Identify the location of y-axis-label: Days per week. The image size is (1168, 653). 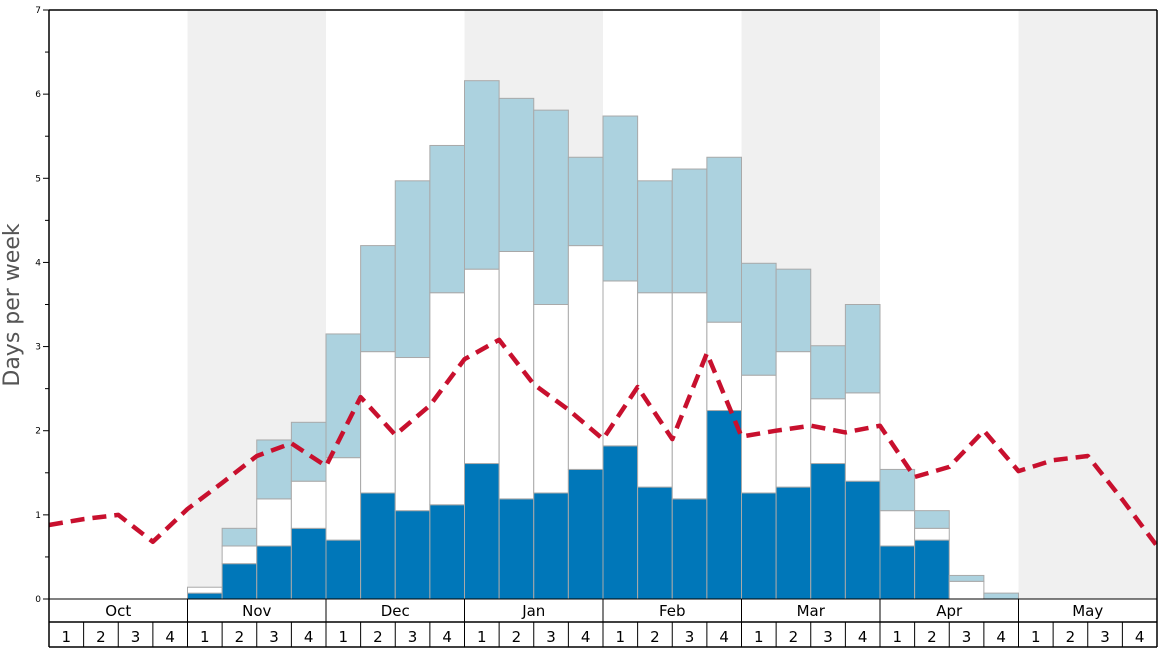
(12, 304).